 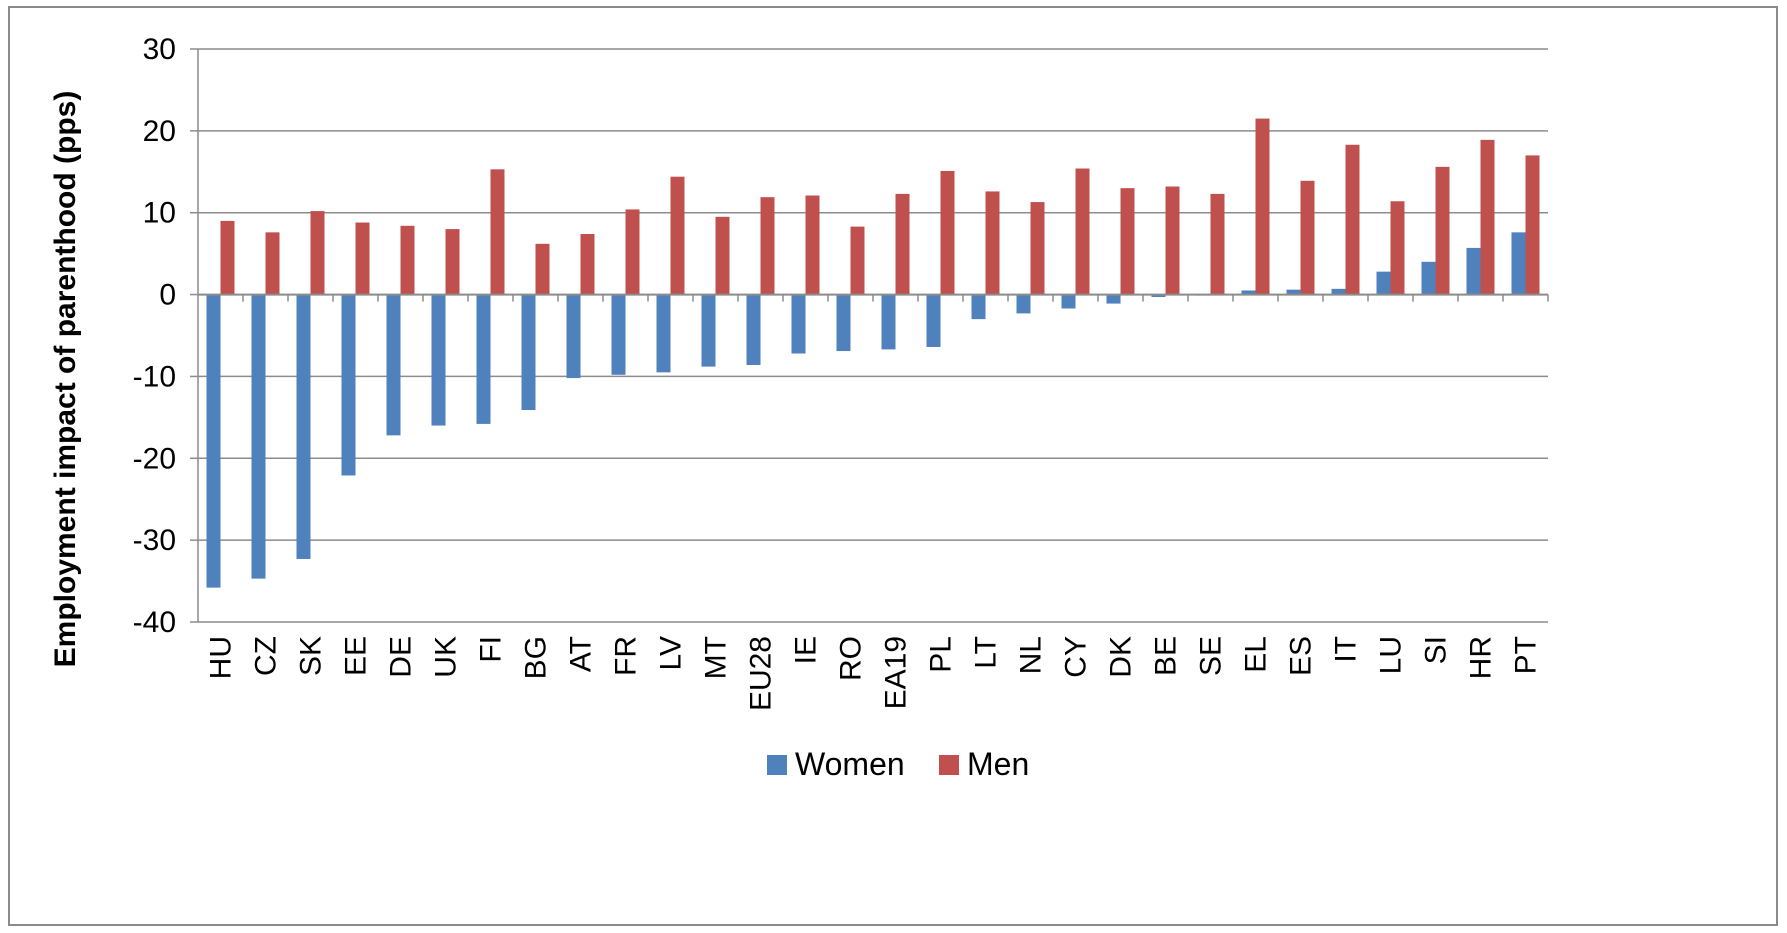 I want to click on bar-women-uk, so click(x=438, y=360).